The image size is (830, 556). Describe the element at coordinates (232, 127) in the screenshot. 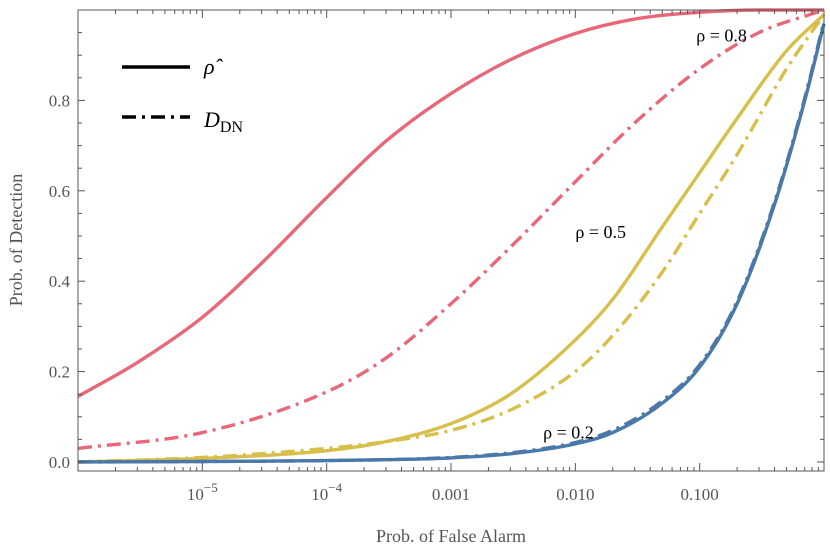

I see `legend-label-ddn-sub: DN` at that location.